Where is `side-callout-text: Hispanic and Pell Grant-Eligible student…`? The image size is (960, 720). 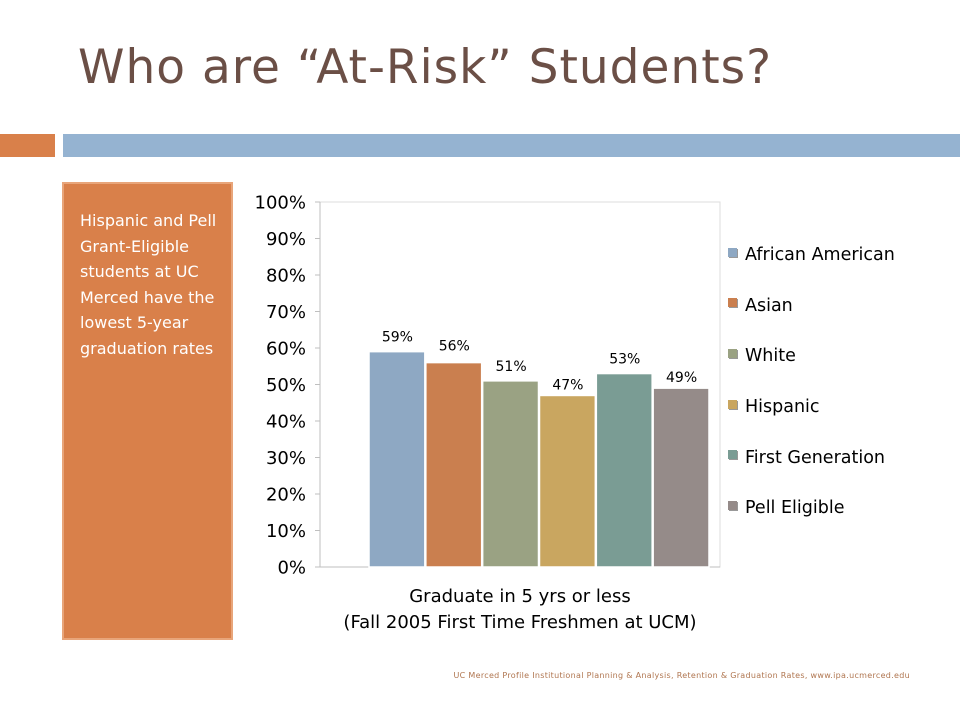
side-callout-text: Hispanic and Pell Grant-Eligible student… is located at coordinates (148, 284).